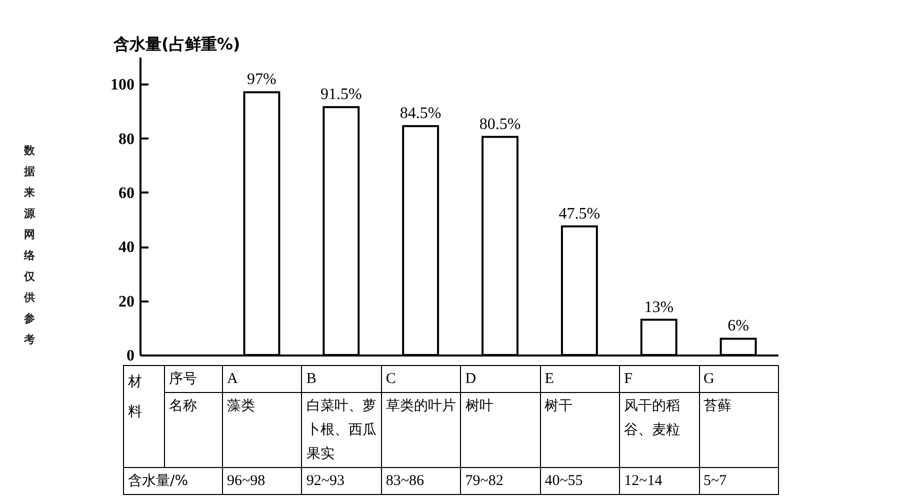 This screenshot has width=900, height=500. What do you see at coordinates (738, 379) in the screenshot?
I see `x-tick-label: G` at bounding box center [738, 379].